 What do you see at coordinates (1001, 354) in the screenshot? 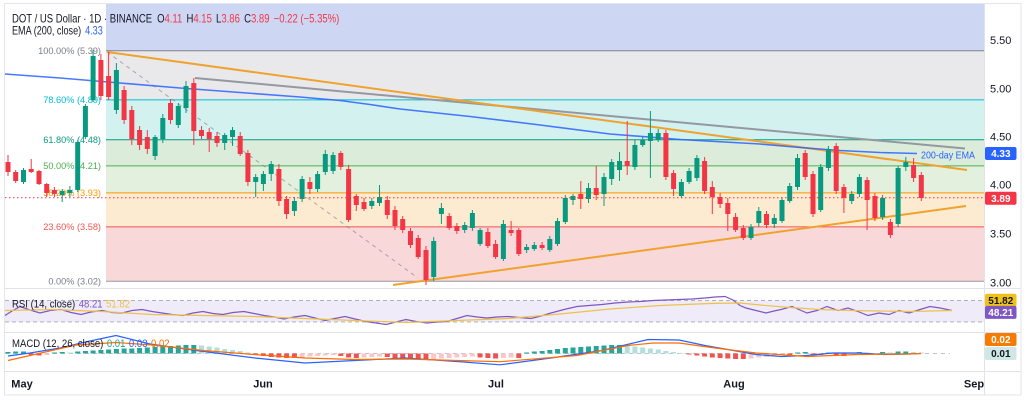
I see `svg-text: 0.01` at bounding box center [1001, 354].